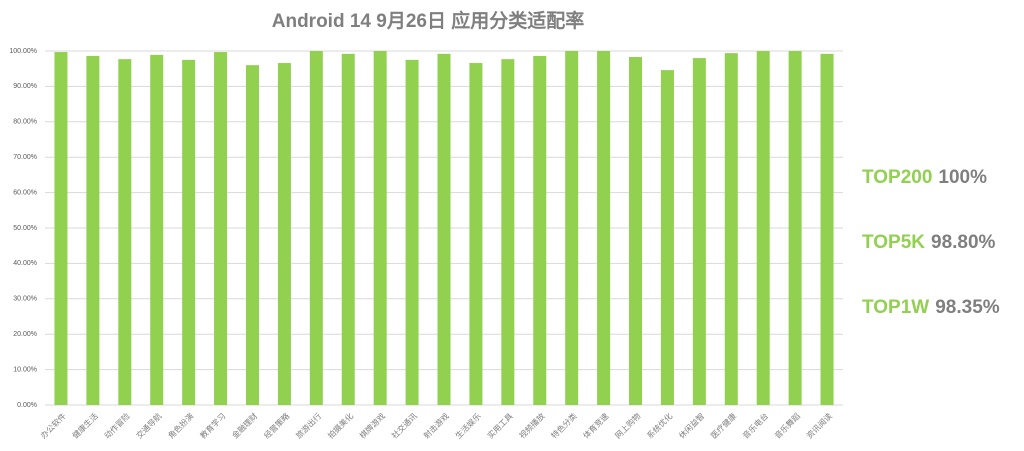 This screenshot has height=451, width=1024. Describe the element at coordinates (181, 426) in the screenshot. I see `x-tick-label: 角色扮演` at that location.